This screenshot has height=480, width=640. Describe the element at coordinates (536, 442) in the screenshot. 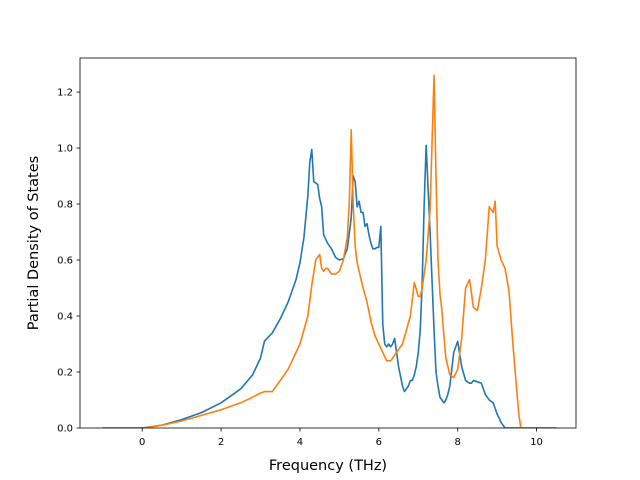

I see `x-tick-label: 10` at that location.